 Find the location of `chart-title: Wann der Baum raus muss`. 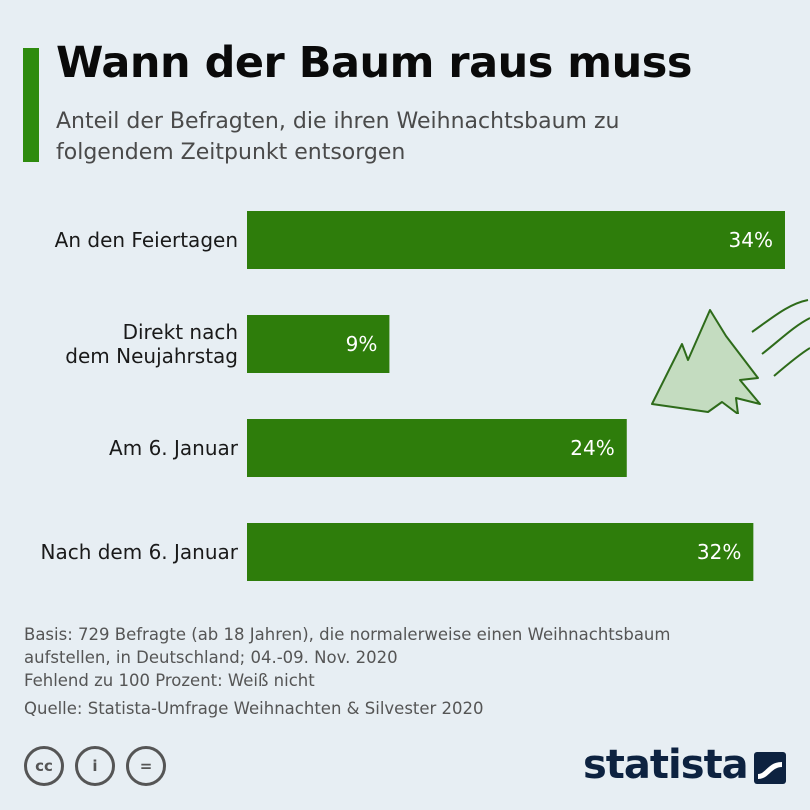

chart-title: Wann der Baum raus muss is located at coordinates (374, 63).